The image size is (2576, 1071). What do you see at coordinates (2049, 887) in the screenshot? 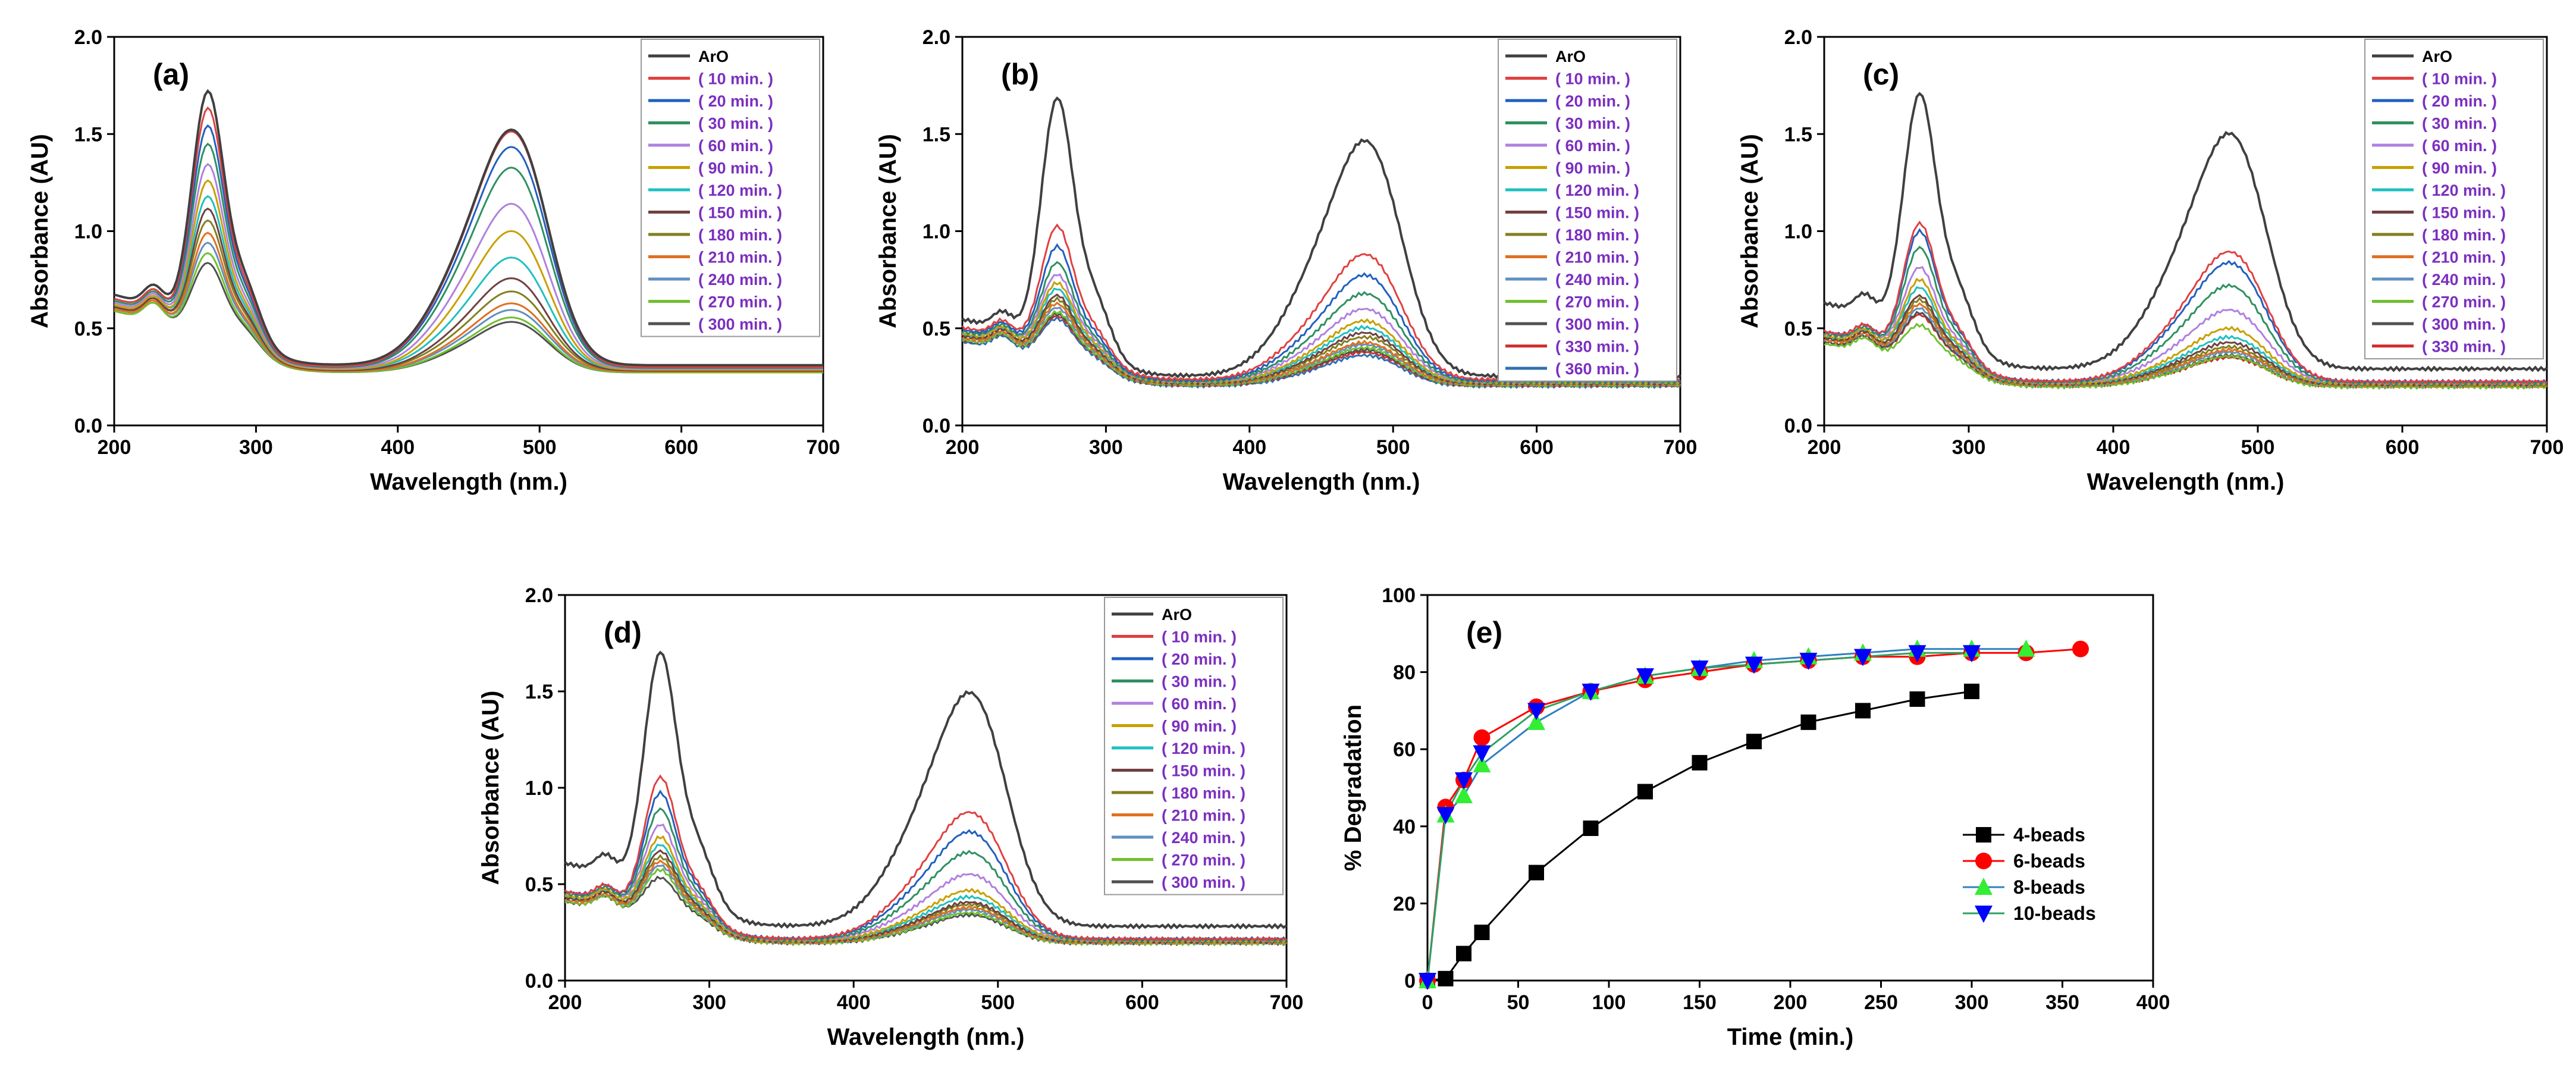
I see `legend-entry: 8-beads` at bounding box center [2049, 887].